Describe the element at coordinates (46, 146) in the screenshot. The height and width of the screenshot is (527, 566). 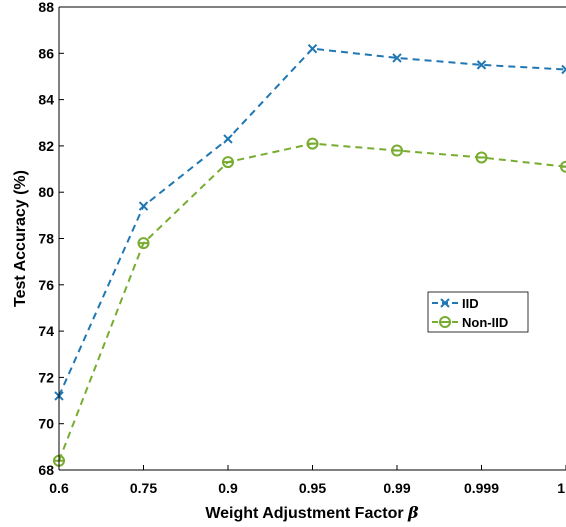
I see `y-tick-label: 82` at that location.